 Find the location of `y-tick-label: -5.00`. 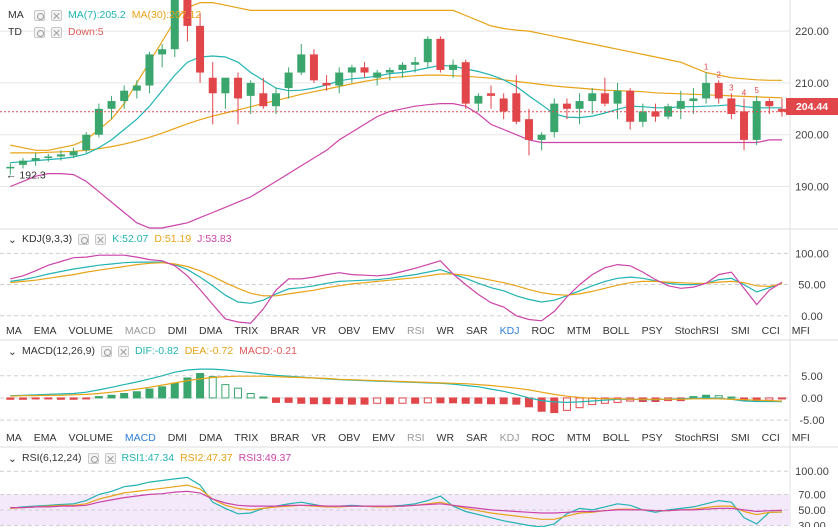

y-tick-label: -5.00 is located at coordinates (811, 421).